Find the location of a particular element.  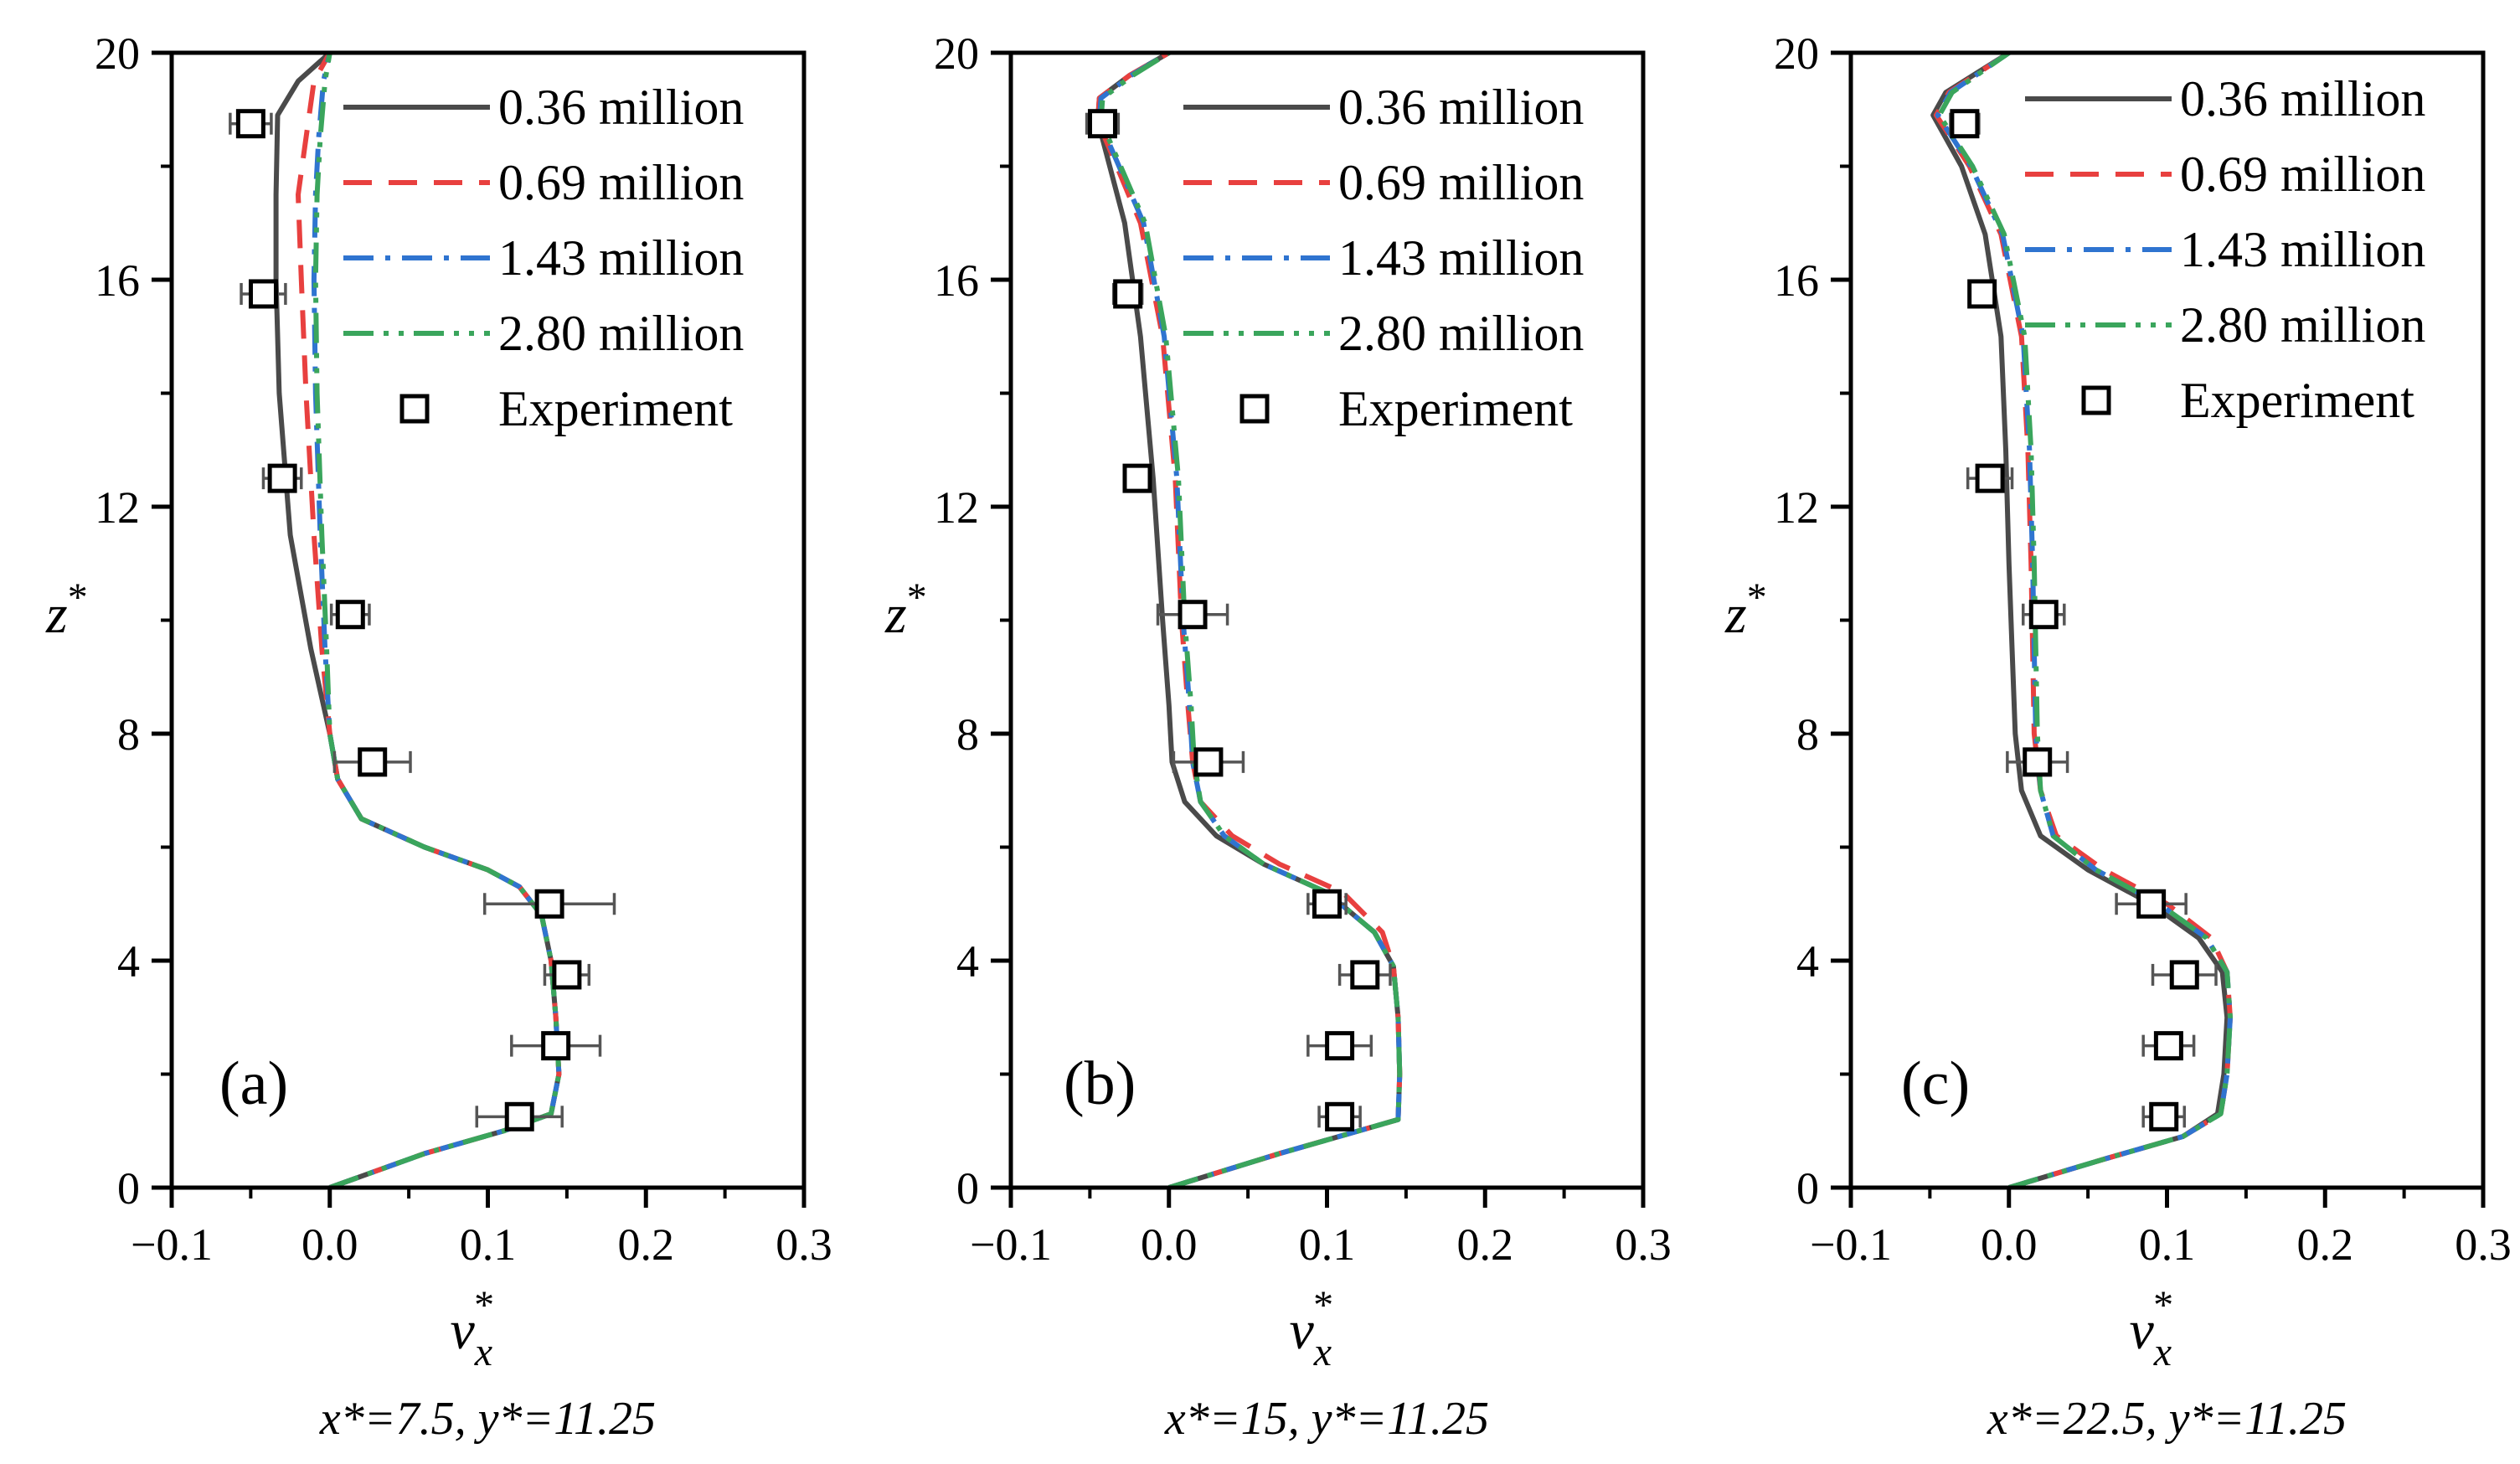

series-line-1-43-million is located at coordinates (1249, 620).